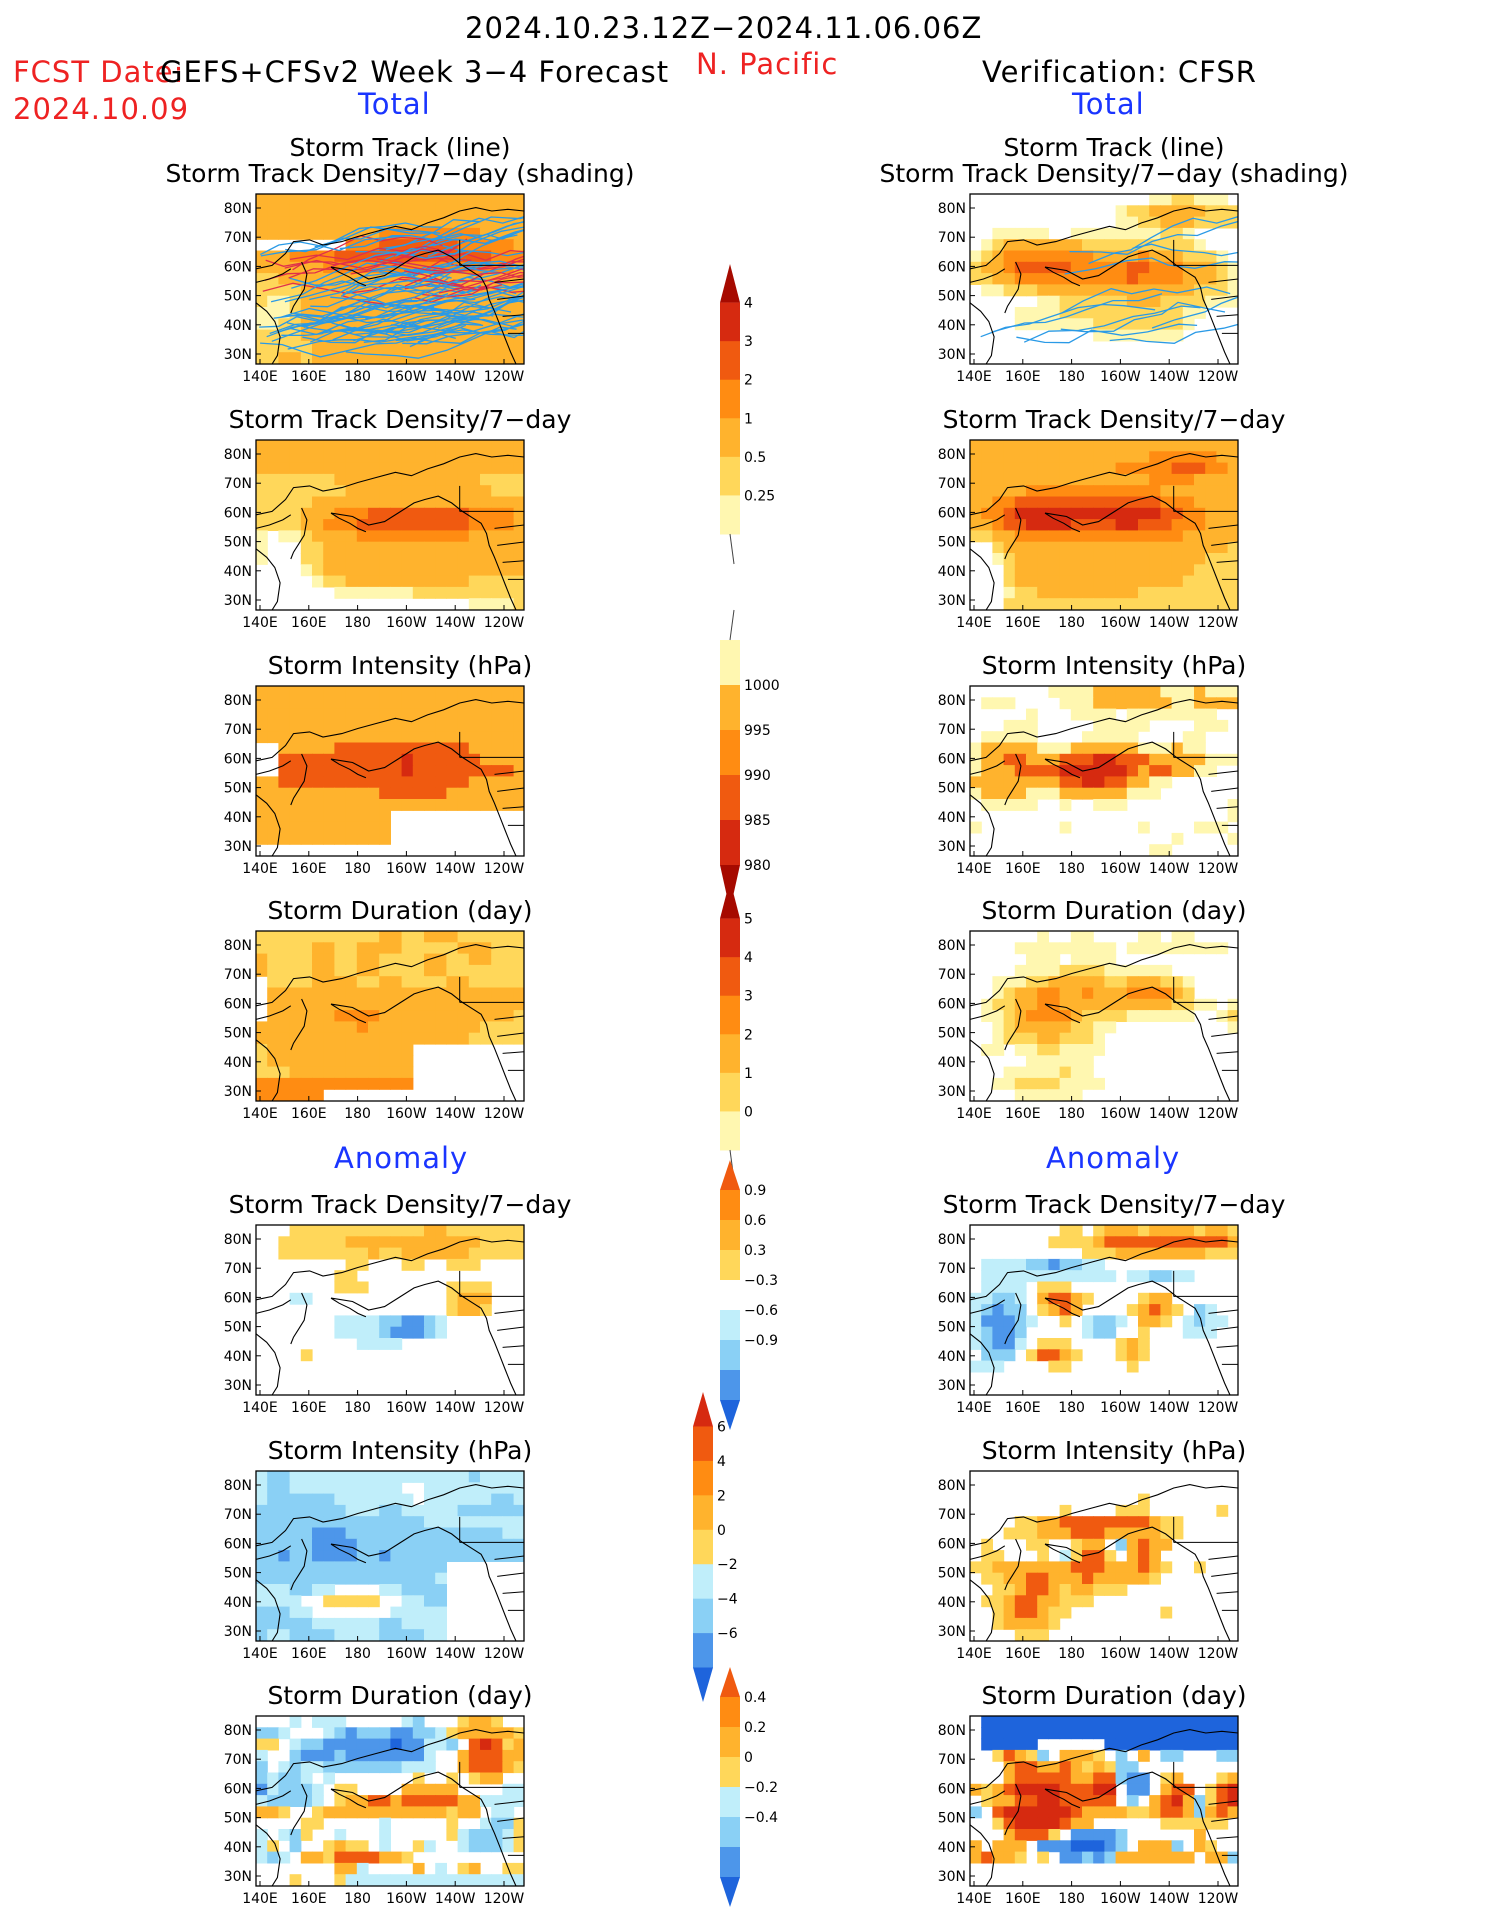 The width and height of the screenshot is (1487, 1925). I want to click on colorbar-arrow-top, so click(730, 1682).